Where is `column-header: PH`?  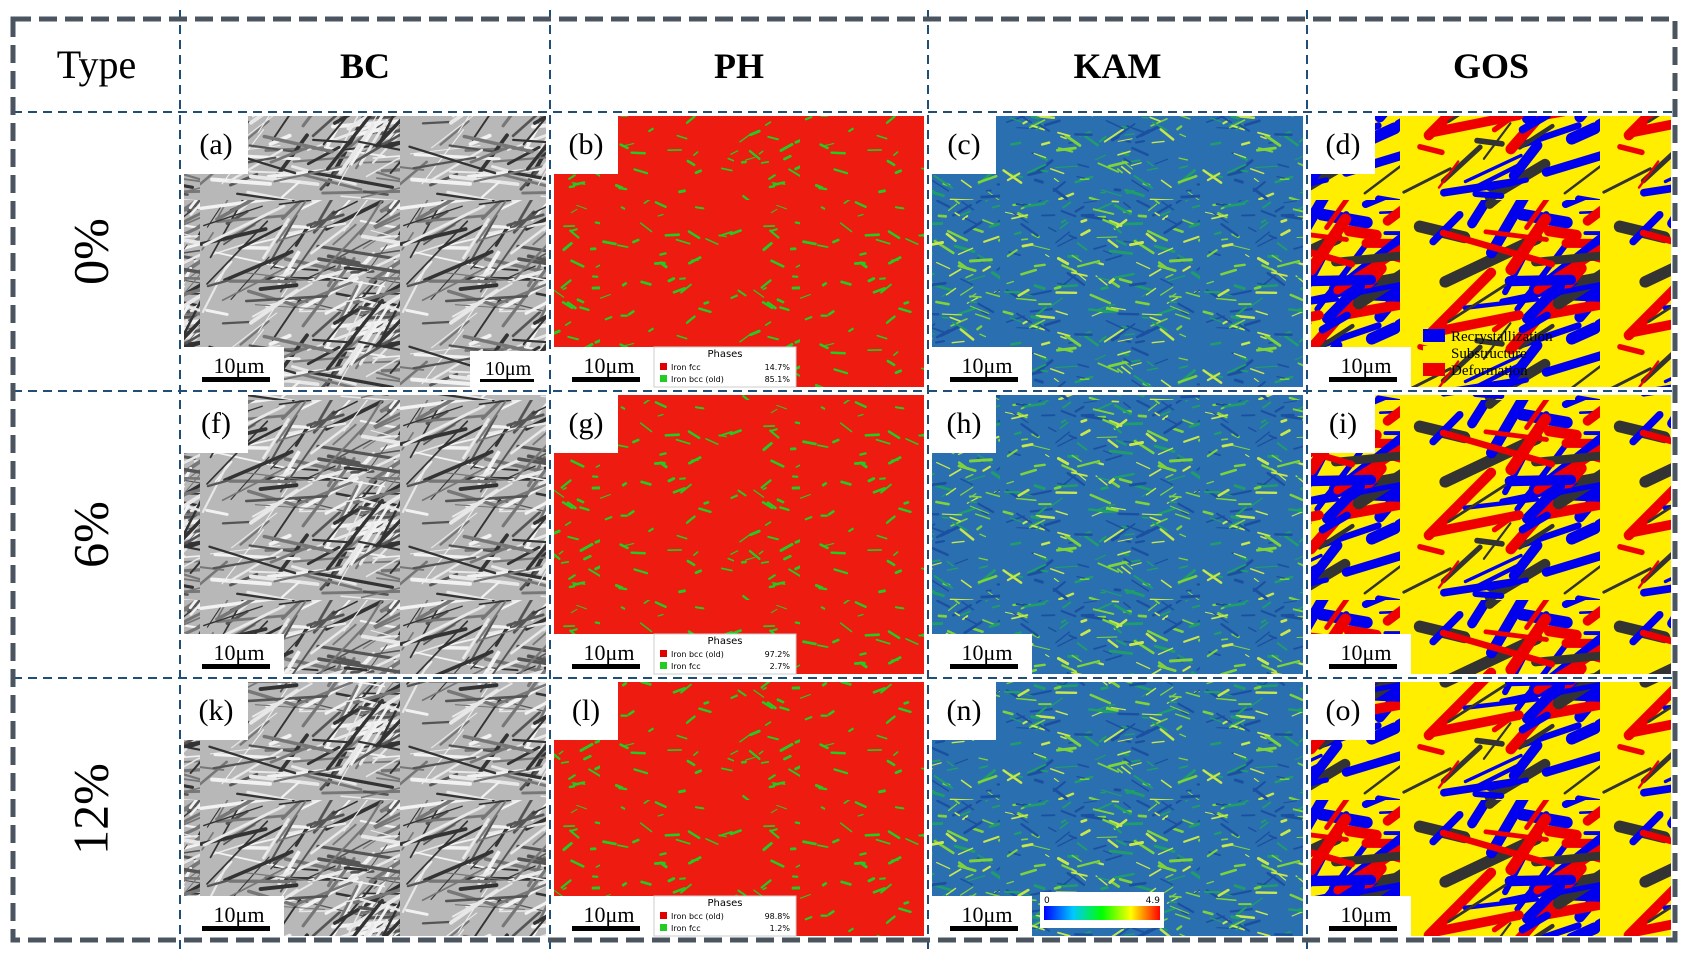
column-header: PH is located at coordinates (739, 66).